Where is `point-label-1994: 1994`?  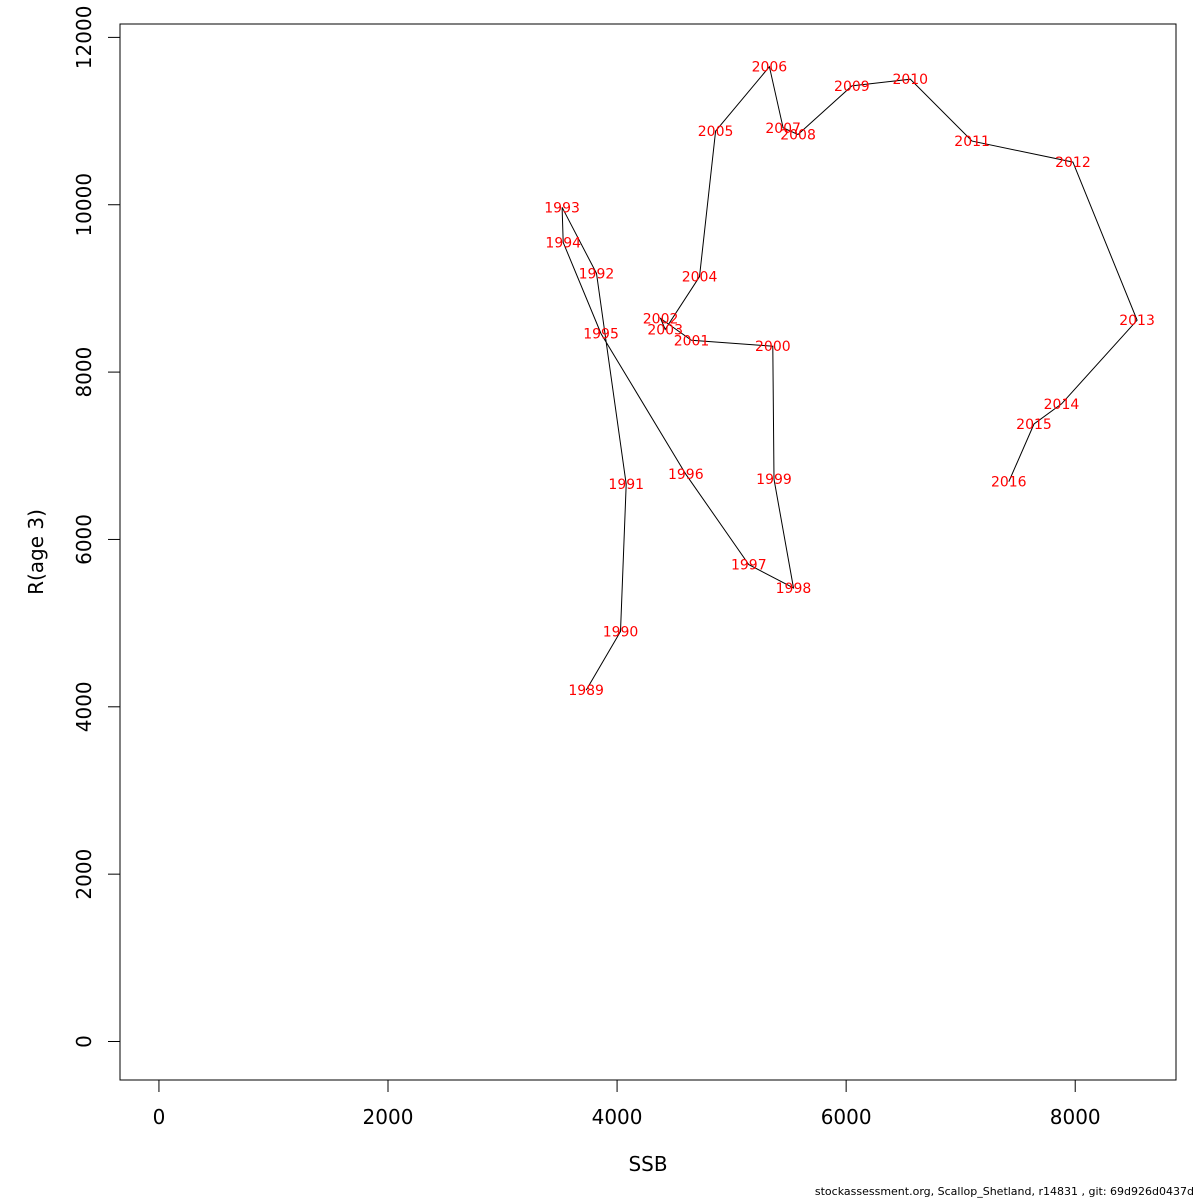 point-label-1994: 1994 is located at coordinates (563, 243).